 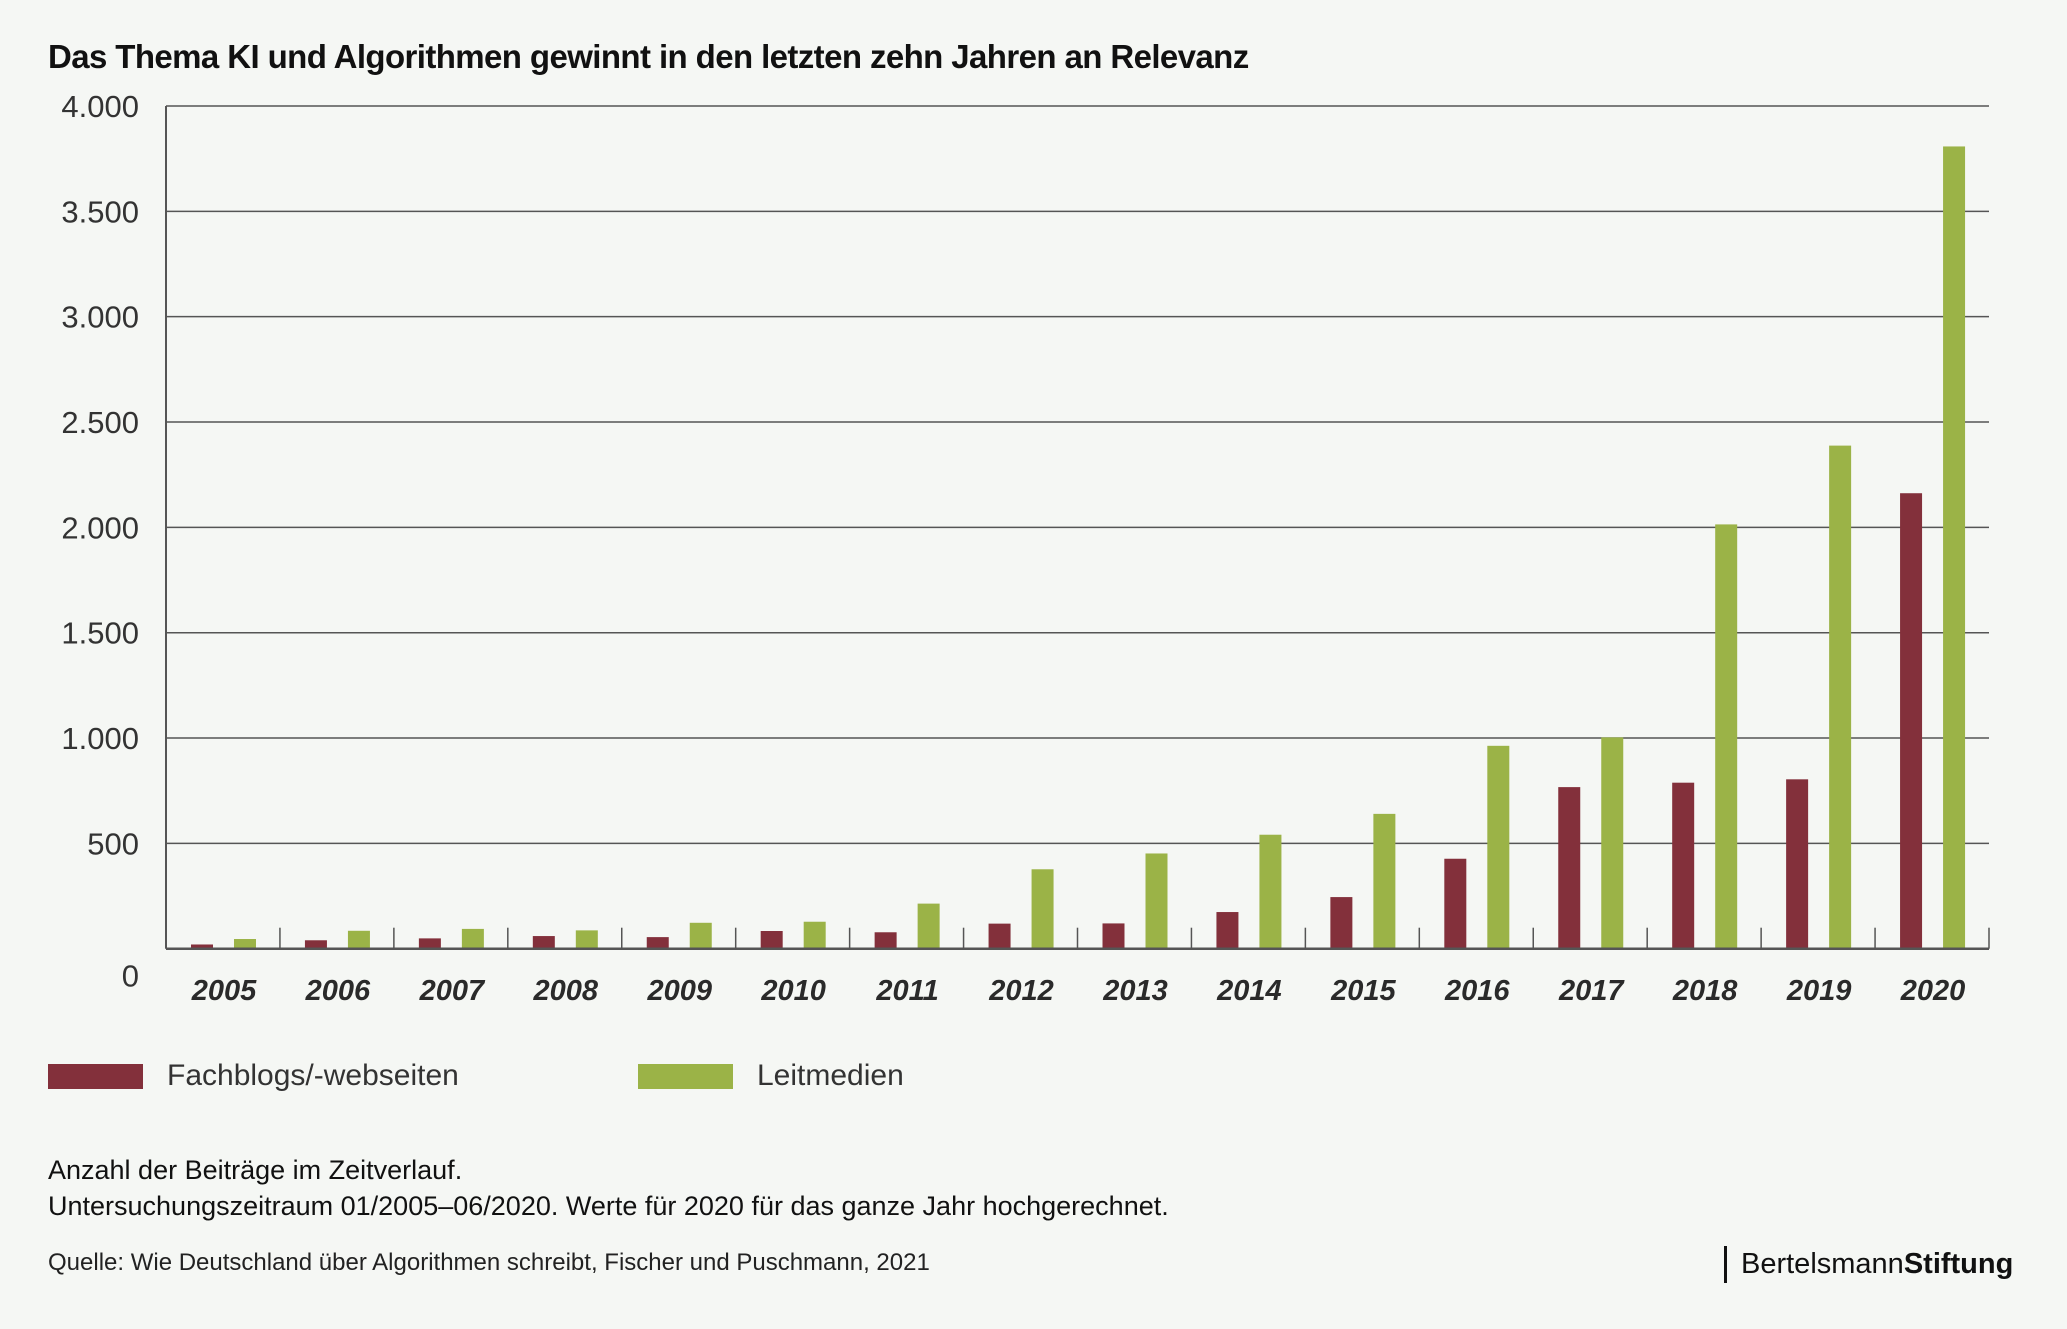 What do you see at coordinates (999, 936) in the screenshot?
I see `bar-fachblogs-2012` at bounding box center [999, 936].